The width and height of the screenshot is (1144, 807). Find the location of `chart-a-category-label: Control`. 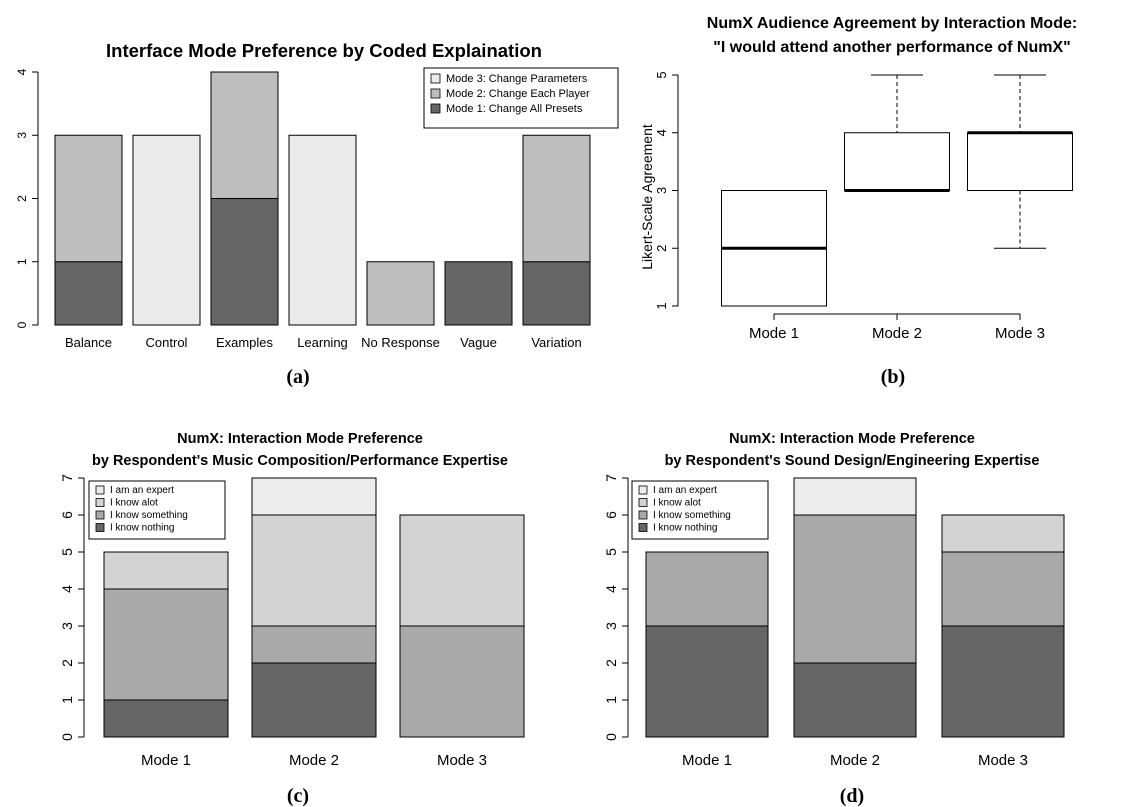

chart-a-category-label: Control is located at coordinates (167, 342).